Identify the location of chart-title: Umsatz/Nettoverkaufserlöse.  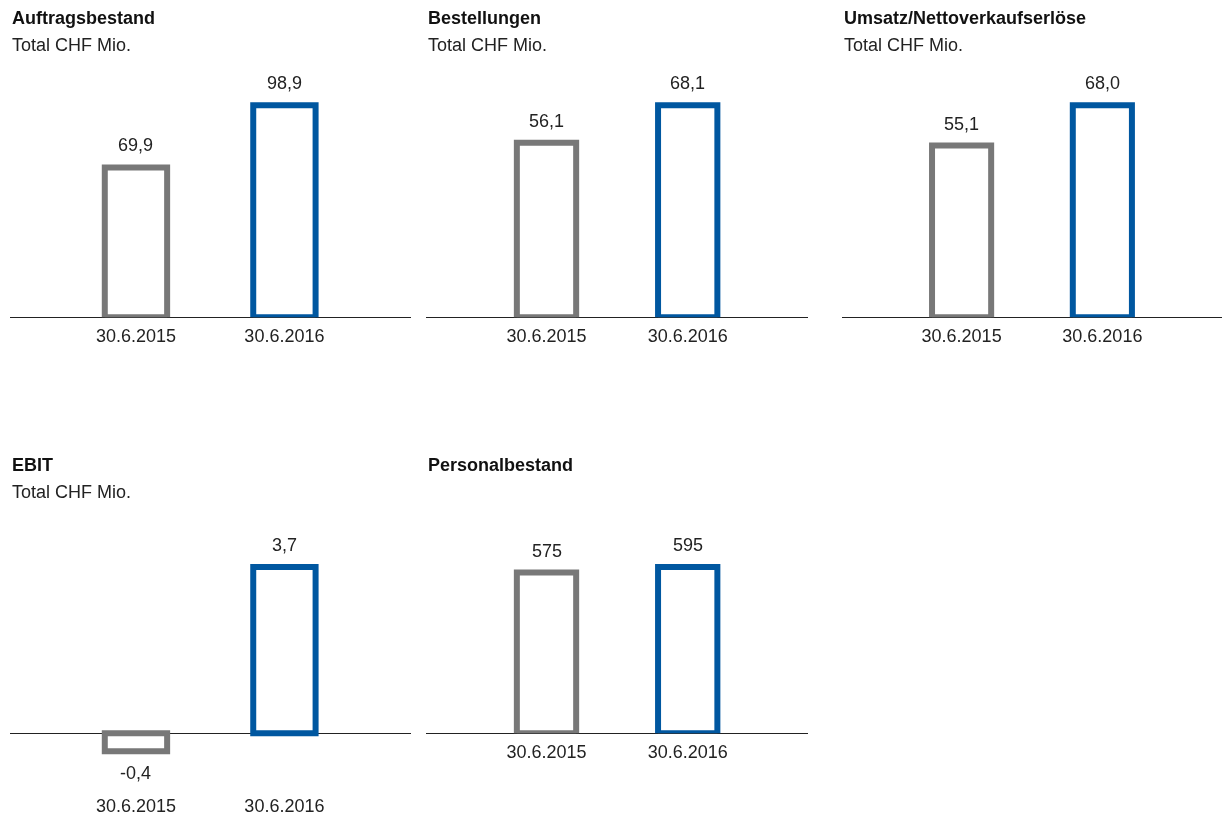
(965, 18).